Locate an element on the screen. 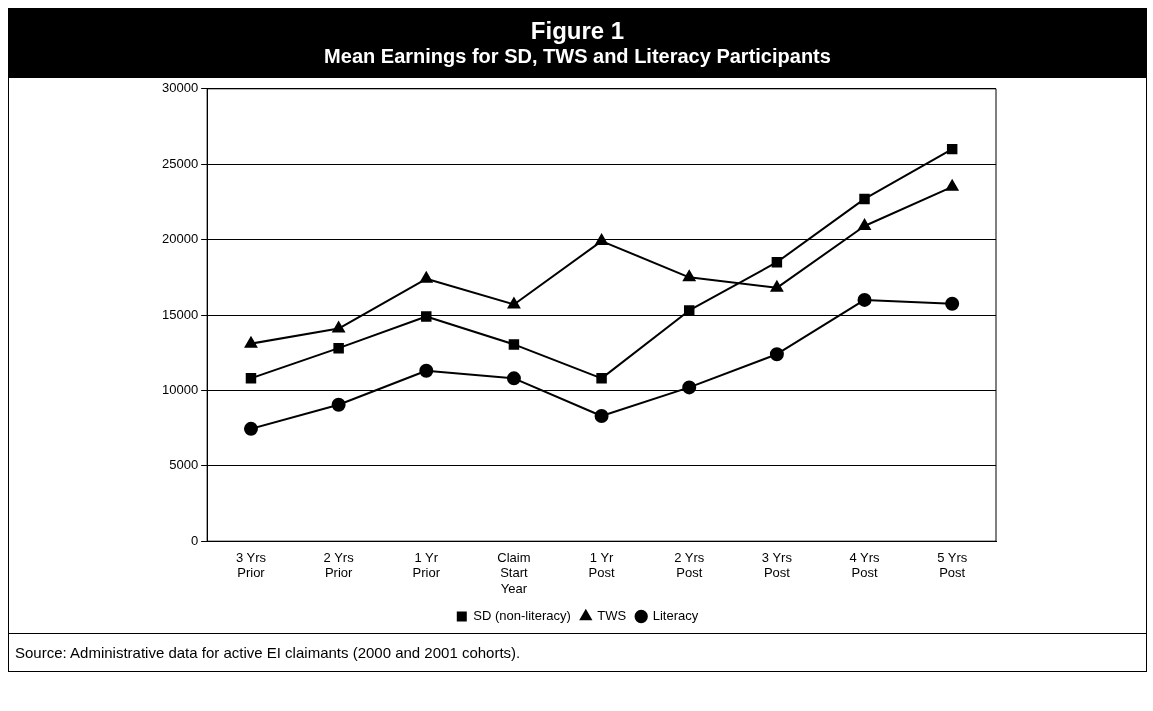 This screenshot has width=1153, height=711. chart-title: Figure 1 is located at coordinates (577, 31).